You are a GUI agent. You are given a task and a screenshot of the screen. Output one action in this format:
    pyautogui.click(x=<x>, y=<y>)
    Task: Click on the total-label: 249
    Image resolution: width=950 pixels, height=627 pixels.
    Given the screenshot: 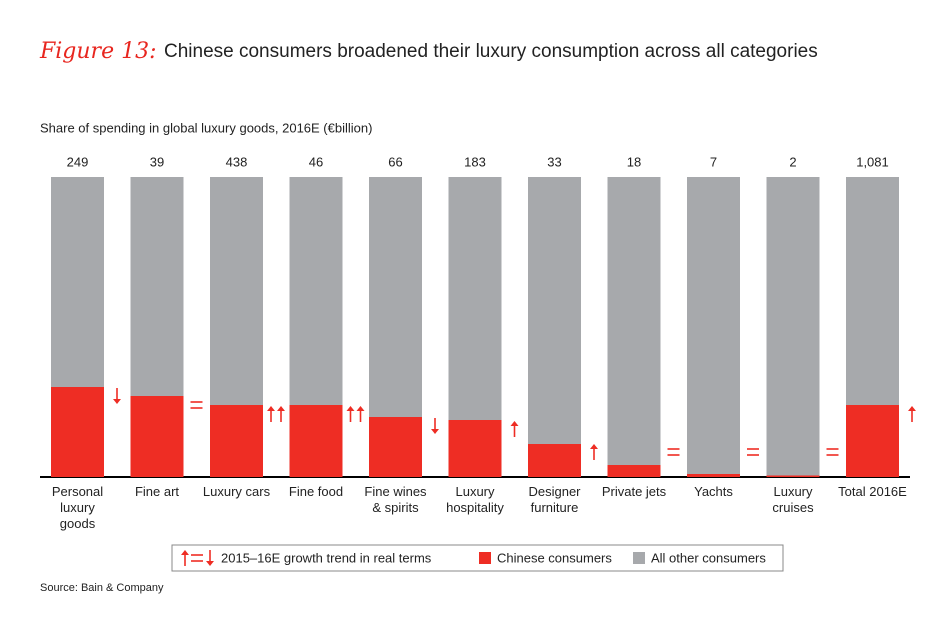 What is the action you would take?
    pyautogui.click(x=78, y=161)
    